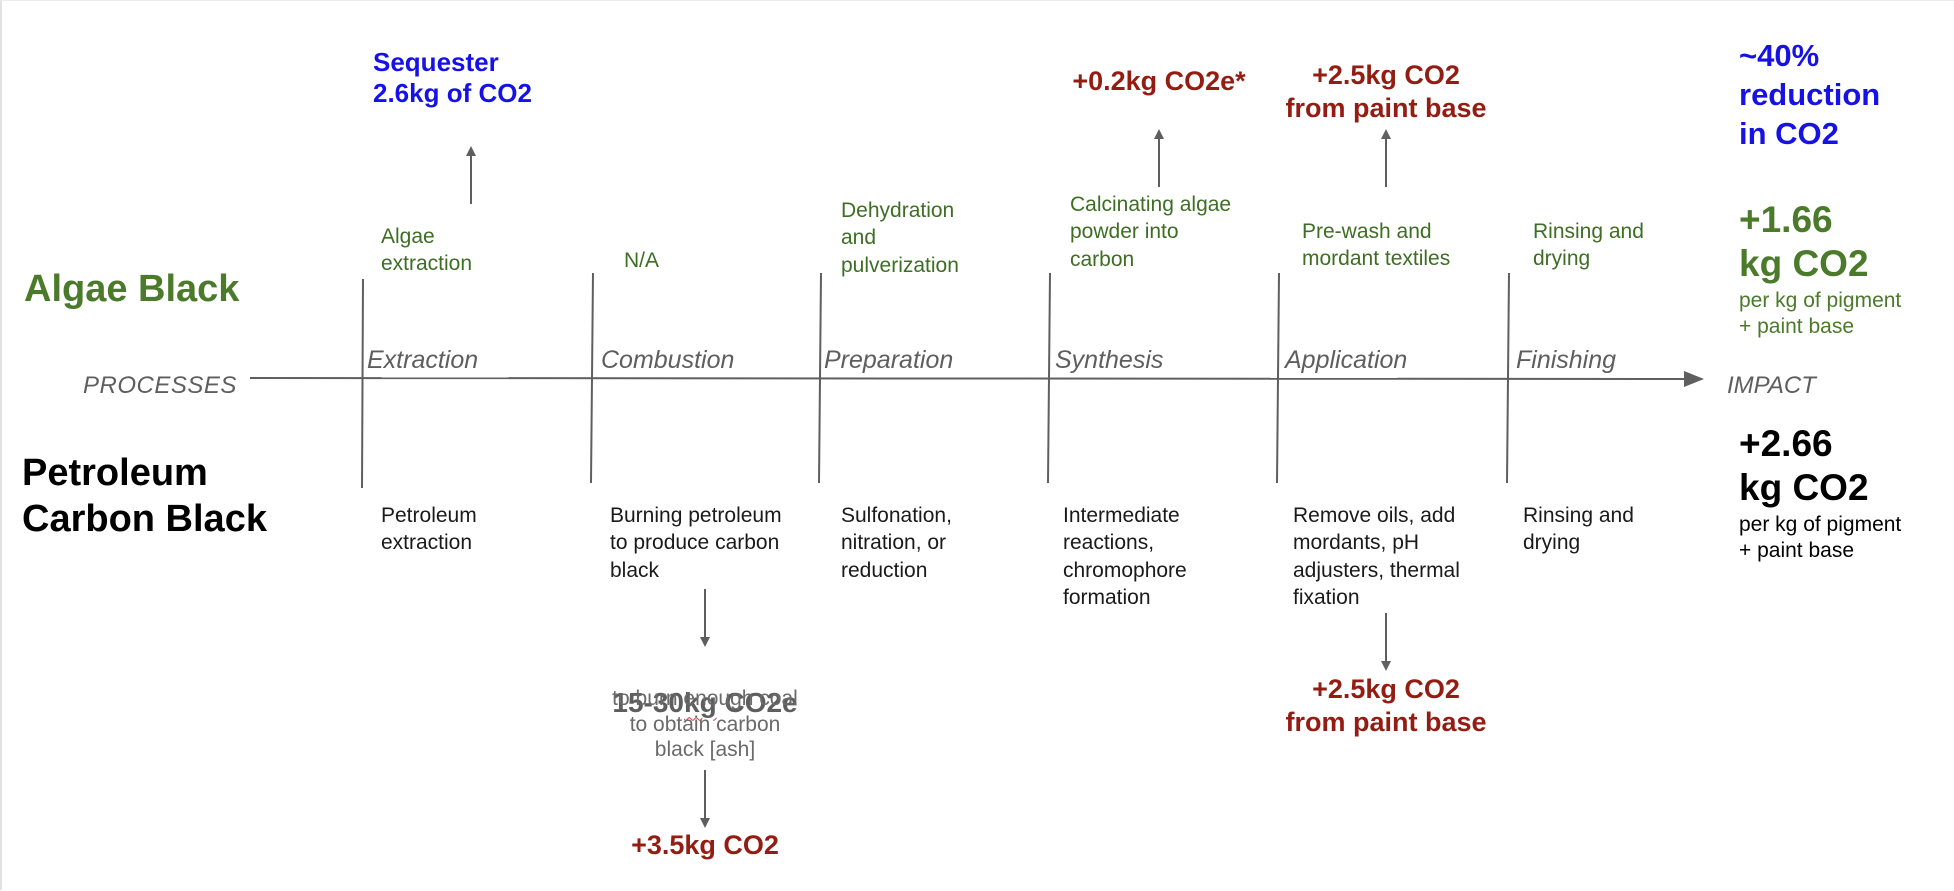 The image size is (1954, 891). I want to click on stage-application: Application, so click(1346, 360).